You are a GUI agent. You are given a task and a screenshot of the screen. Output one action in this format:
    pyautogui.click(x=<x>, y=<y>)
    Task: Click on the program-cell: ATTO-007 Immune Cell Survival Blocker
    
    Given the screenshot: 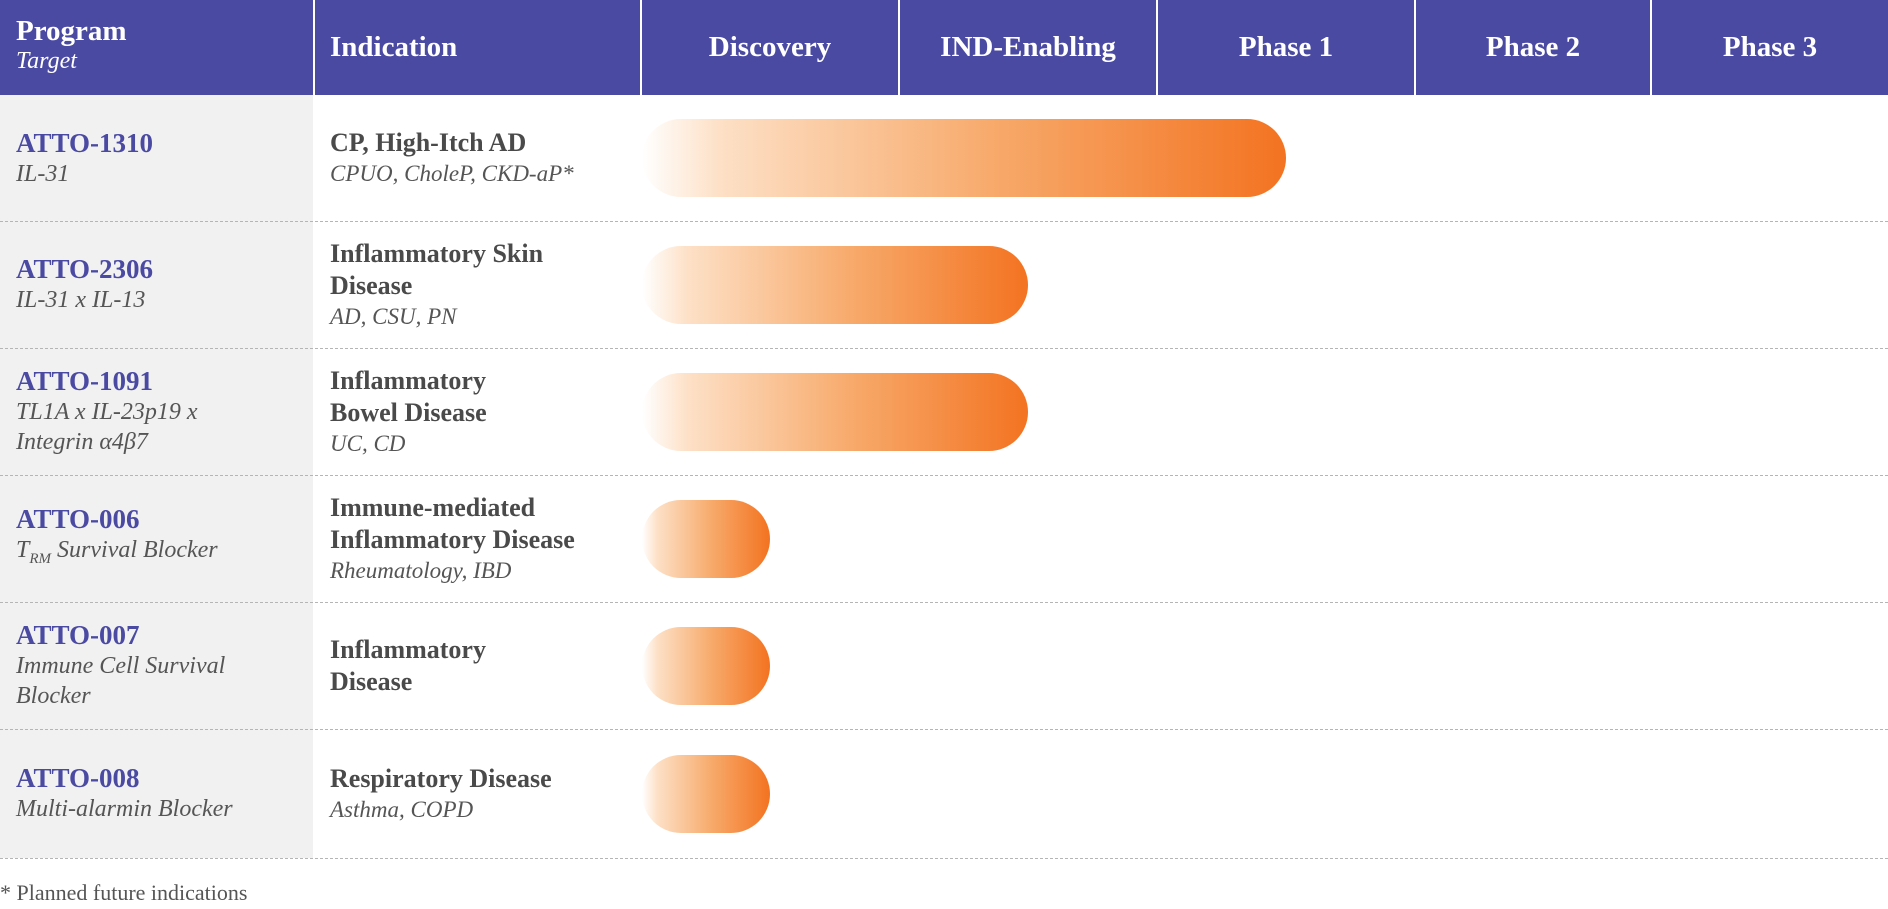 What is the action you would take?
    pyautogui.click(x=161, y=665)
    